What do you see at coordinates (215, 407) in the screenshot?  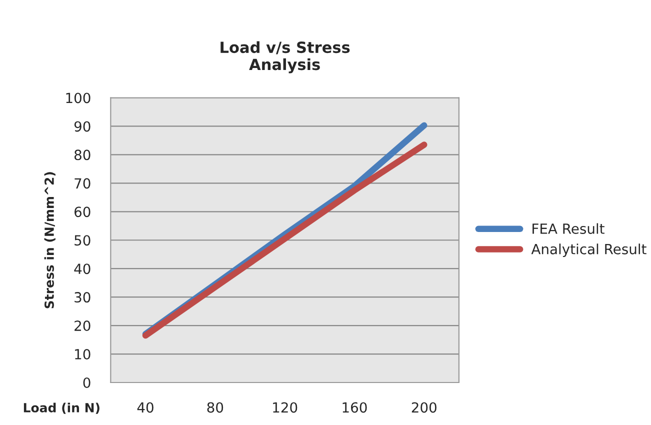 I see `x-tick-label: 80` at bounding box center [215, 407].